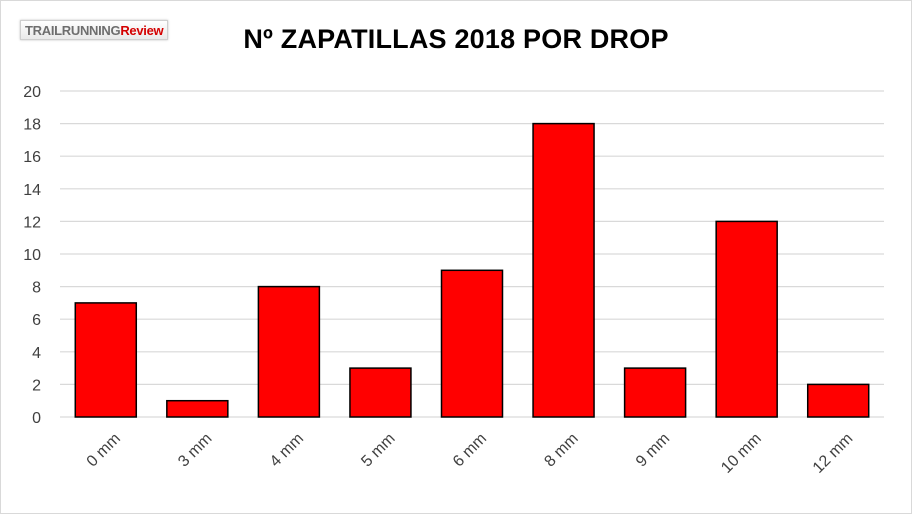 This screenshot has width=912, height=514. What do you see at coordinates (73, 30) in the screenshot?
I see `logo-text-trailrunning: TRAILRUNNING` at bounding box center [73, 30].